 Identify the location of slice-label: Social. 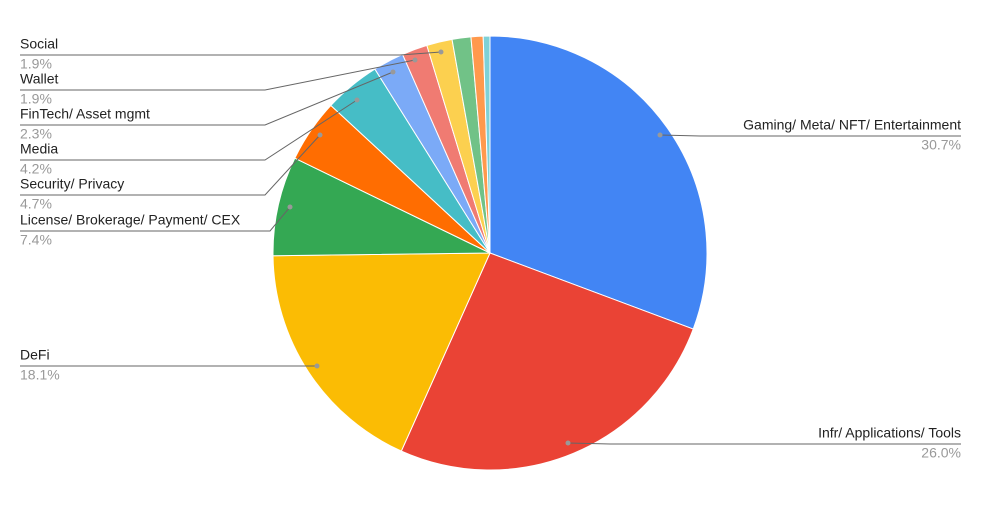
(39, 44).